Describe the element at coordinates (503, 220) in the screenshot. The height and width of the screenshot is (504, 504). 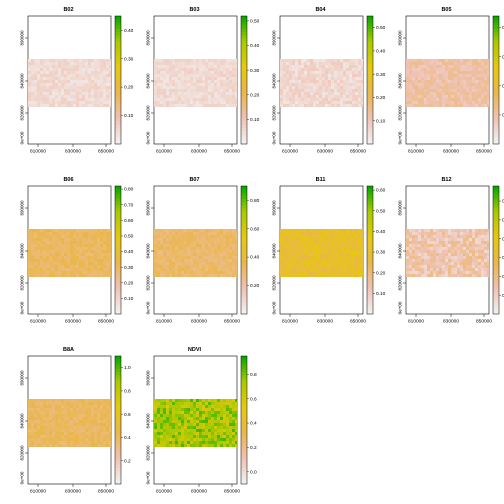
I see `colorbar-tick-label: 0.50` at that location.